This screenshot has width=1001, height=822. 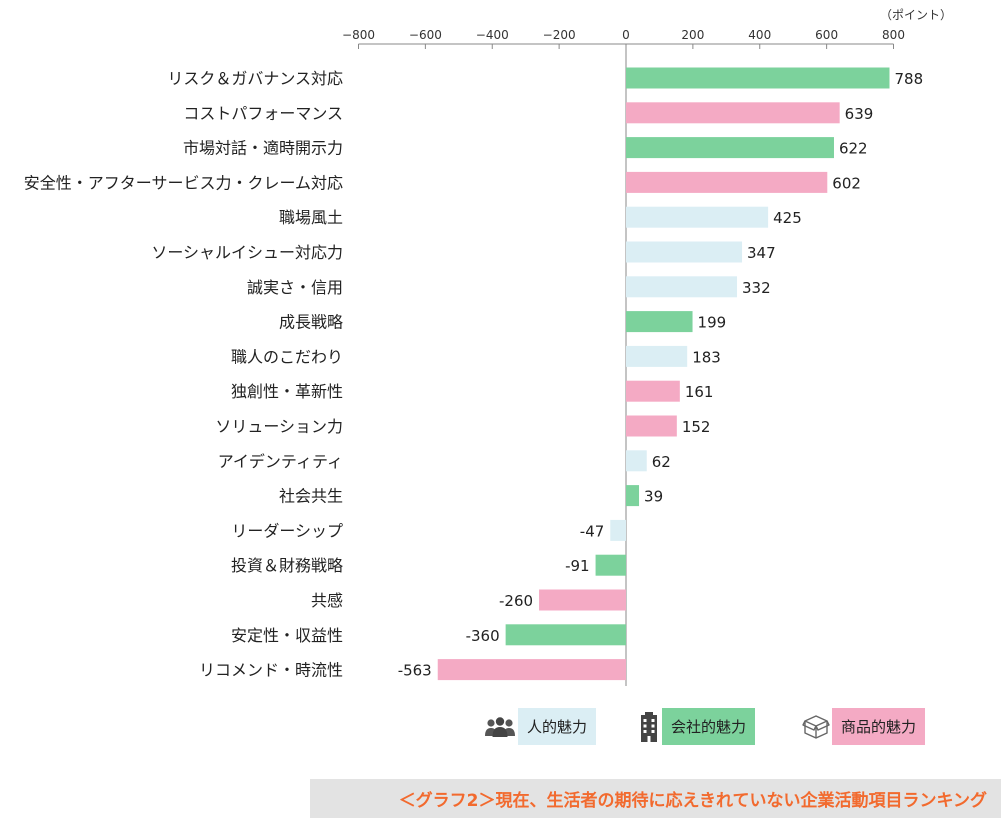 What do you see at coordinates (859, 114) in the screenshot?
I see `value-label: 639` at bounding box center [859, 114].